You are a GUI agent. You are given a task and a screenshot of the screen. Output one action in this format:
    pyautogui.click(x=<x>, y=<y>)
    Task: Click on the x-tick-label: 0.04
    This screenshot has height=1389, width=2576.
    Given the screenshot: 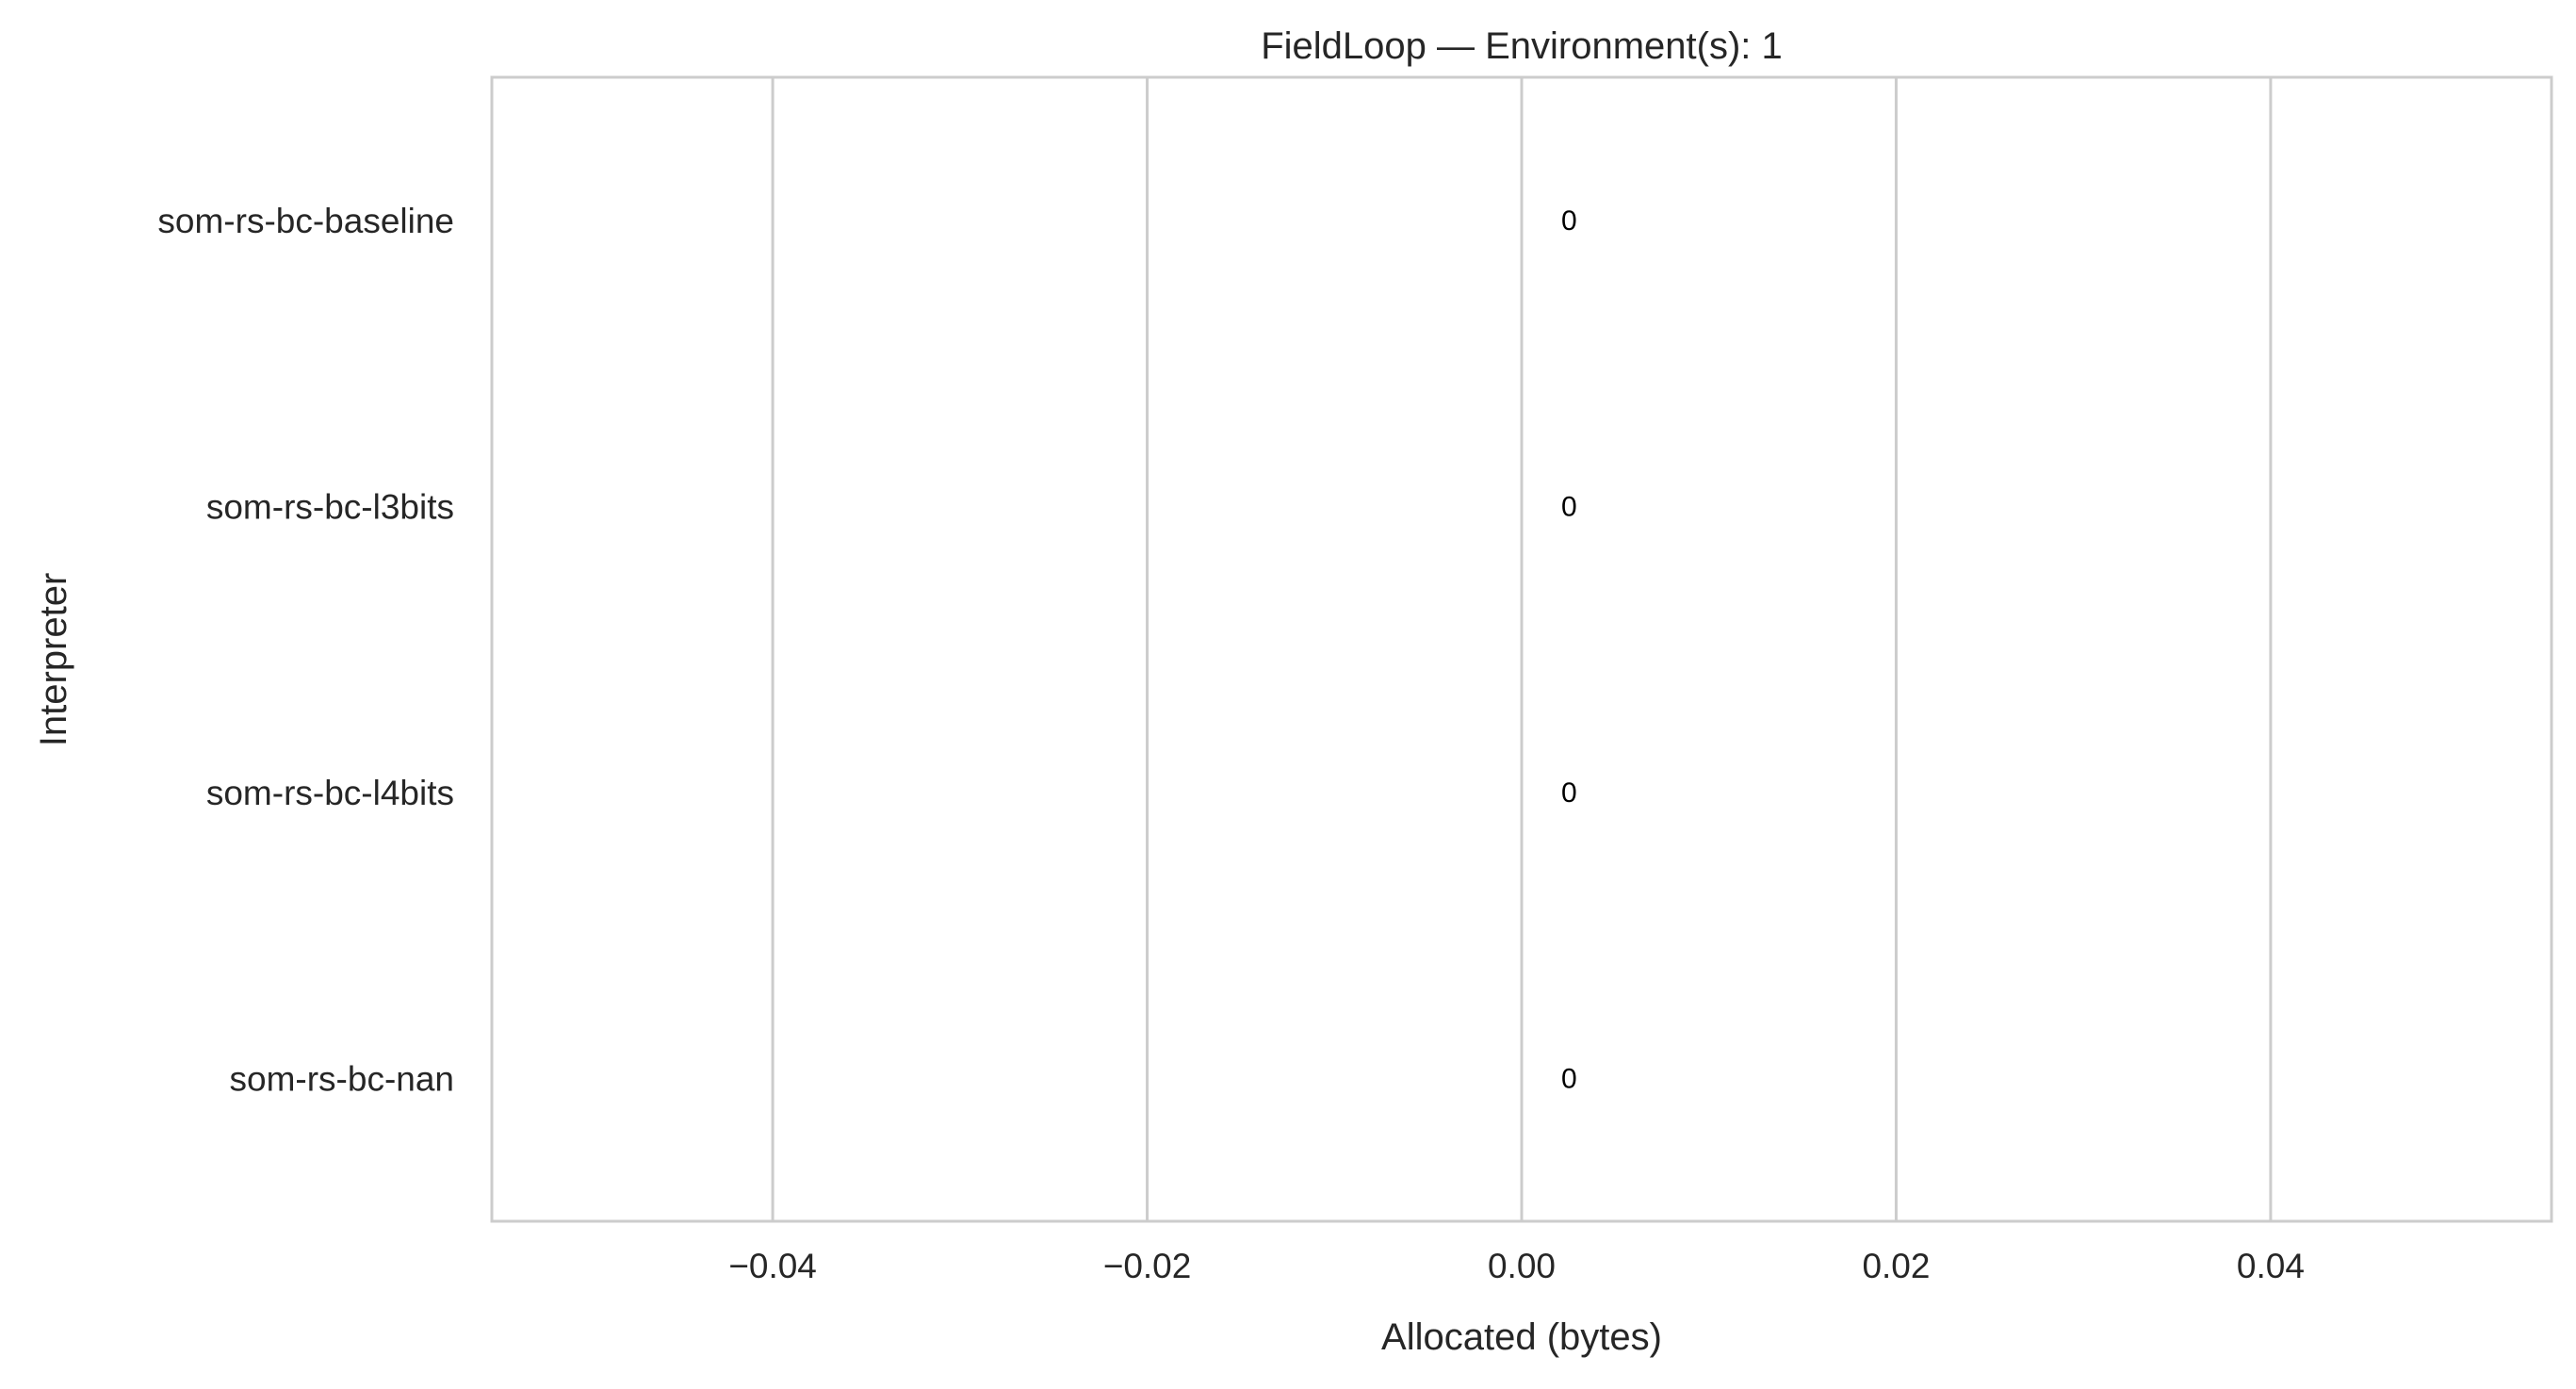 What is the action you would take?
    pyautogui.click(x=2271, y=1266)
    